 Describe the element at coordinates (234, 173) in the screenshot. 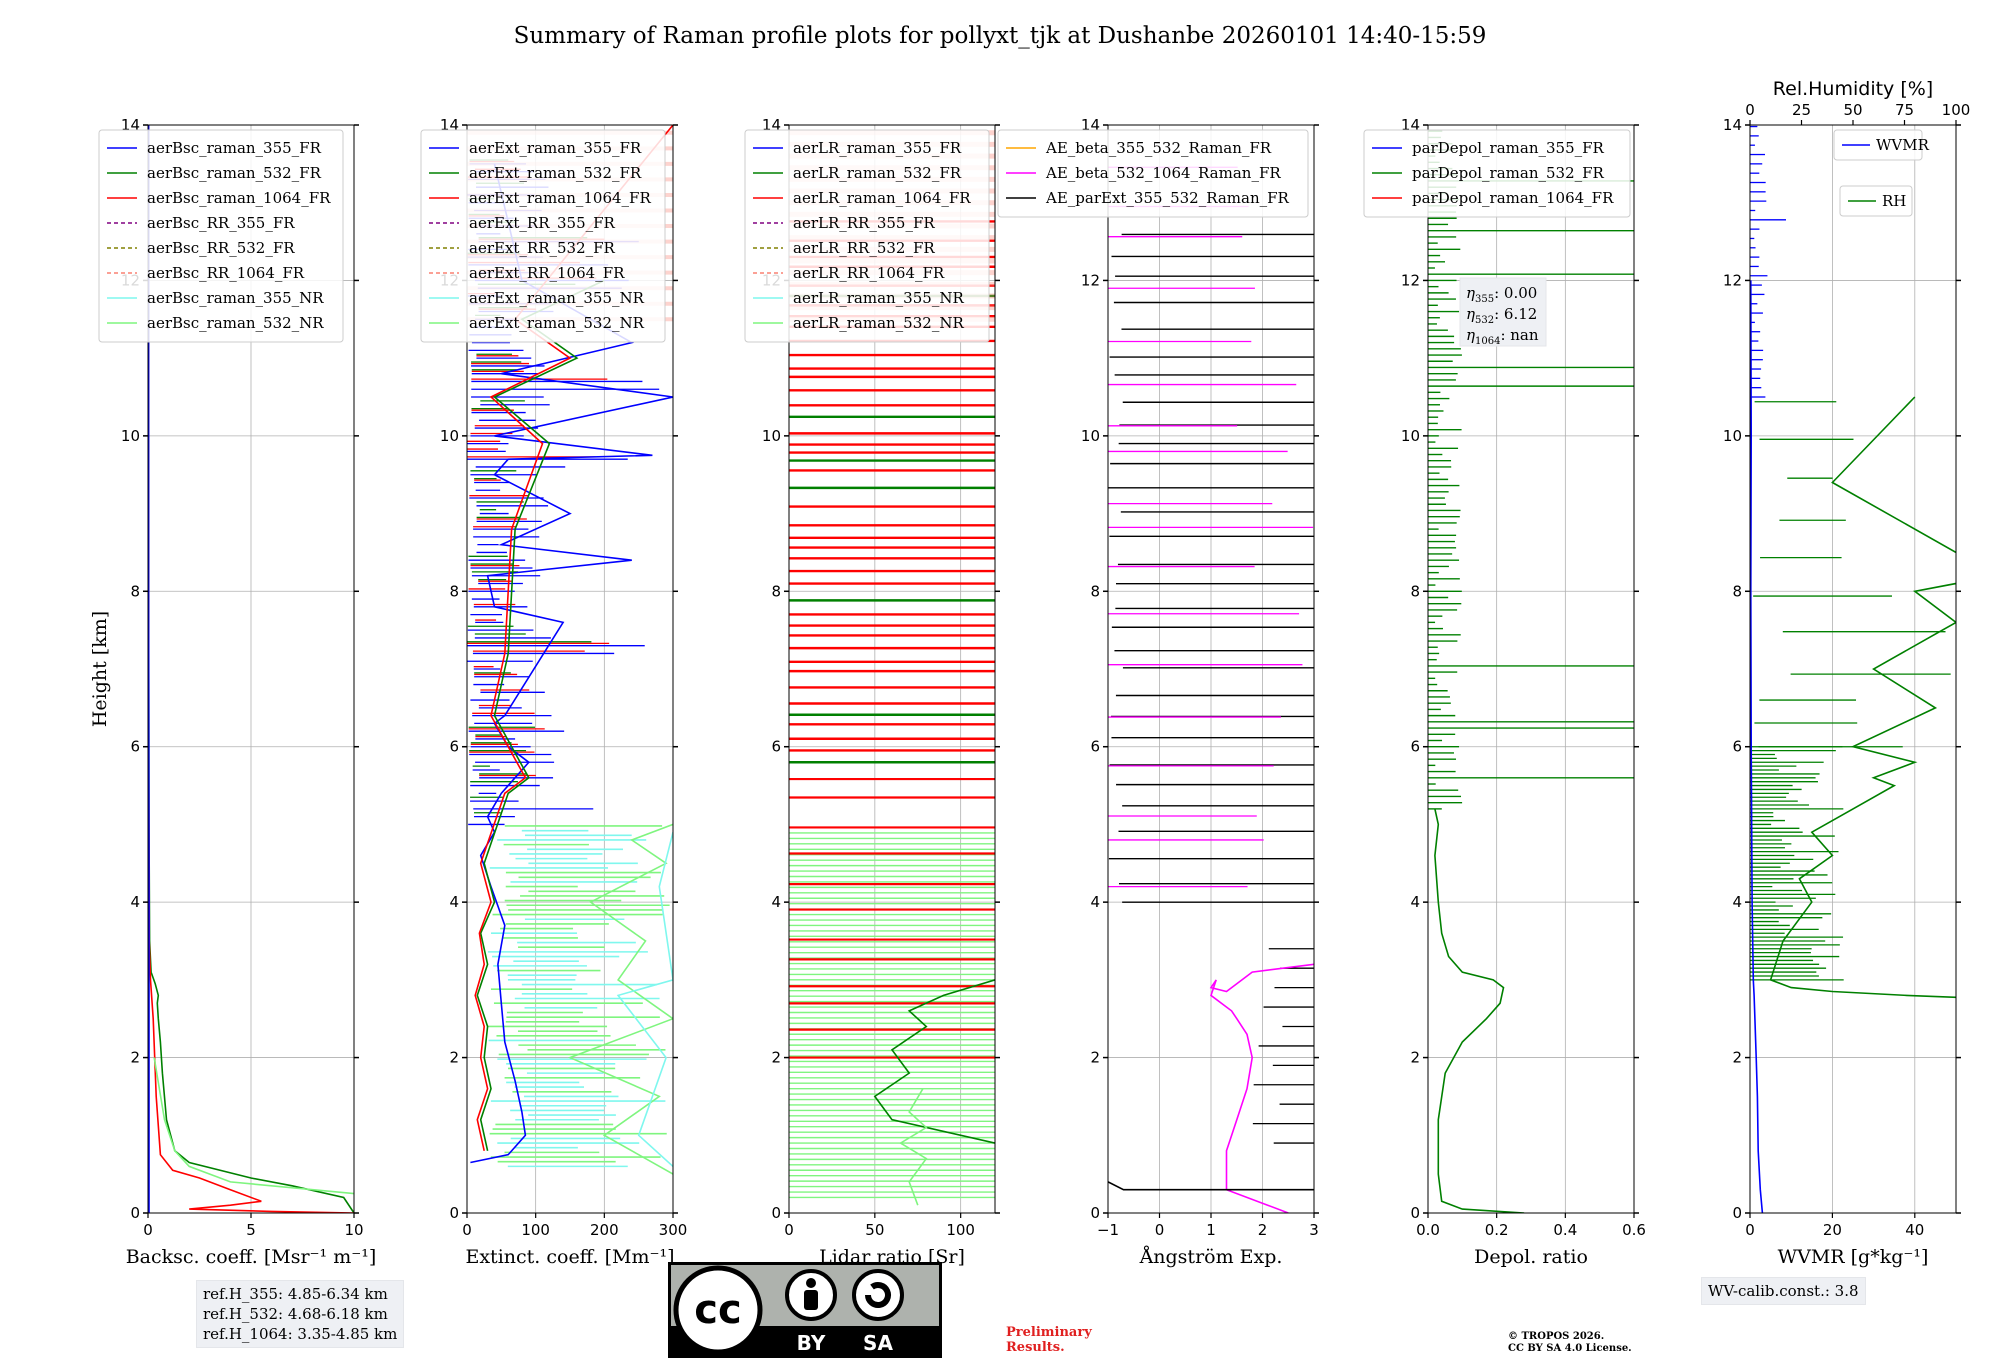

I see `legend-label: aerBsc_raman_532_FR` at that location.